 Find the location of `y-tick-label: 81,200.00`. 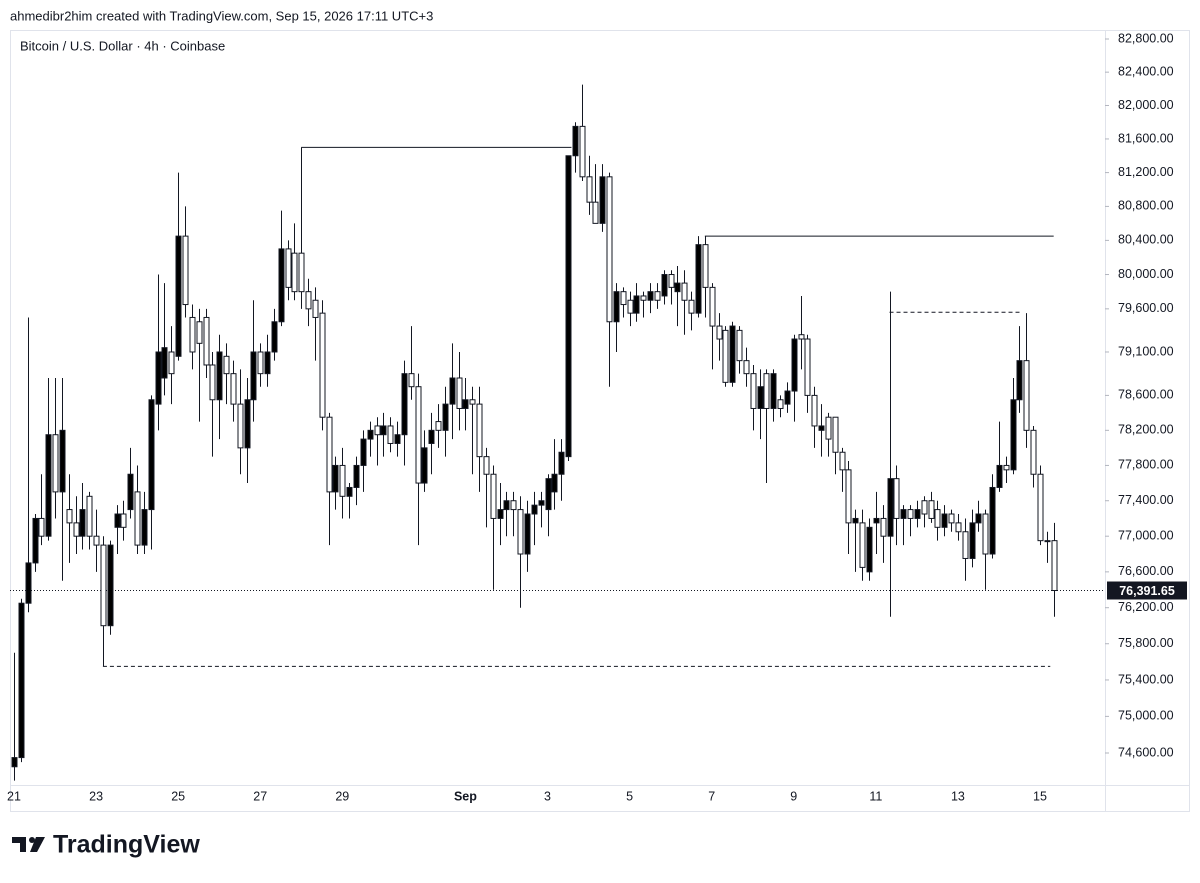

y-tick-label: 81,200.00 is located at coordinates (1146, 172).